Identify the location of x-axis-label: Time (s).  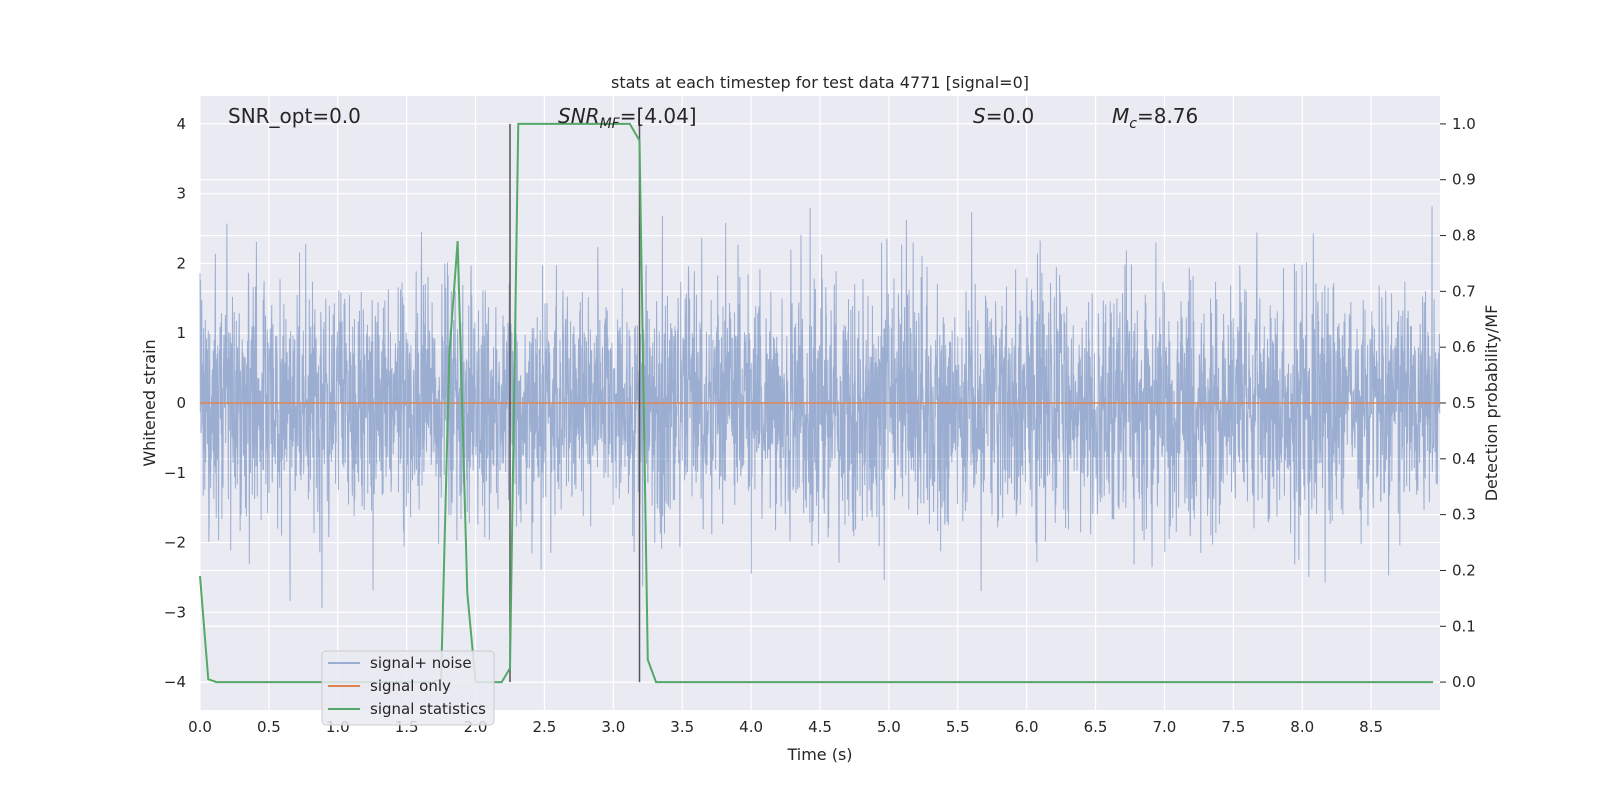
(819, 754).